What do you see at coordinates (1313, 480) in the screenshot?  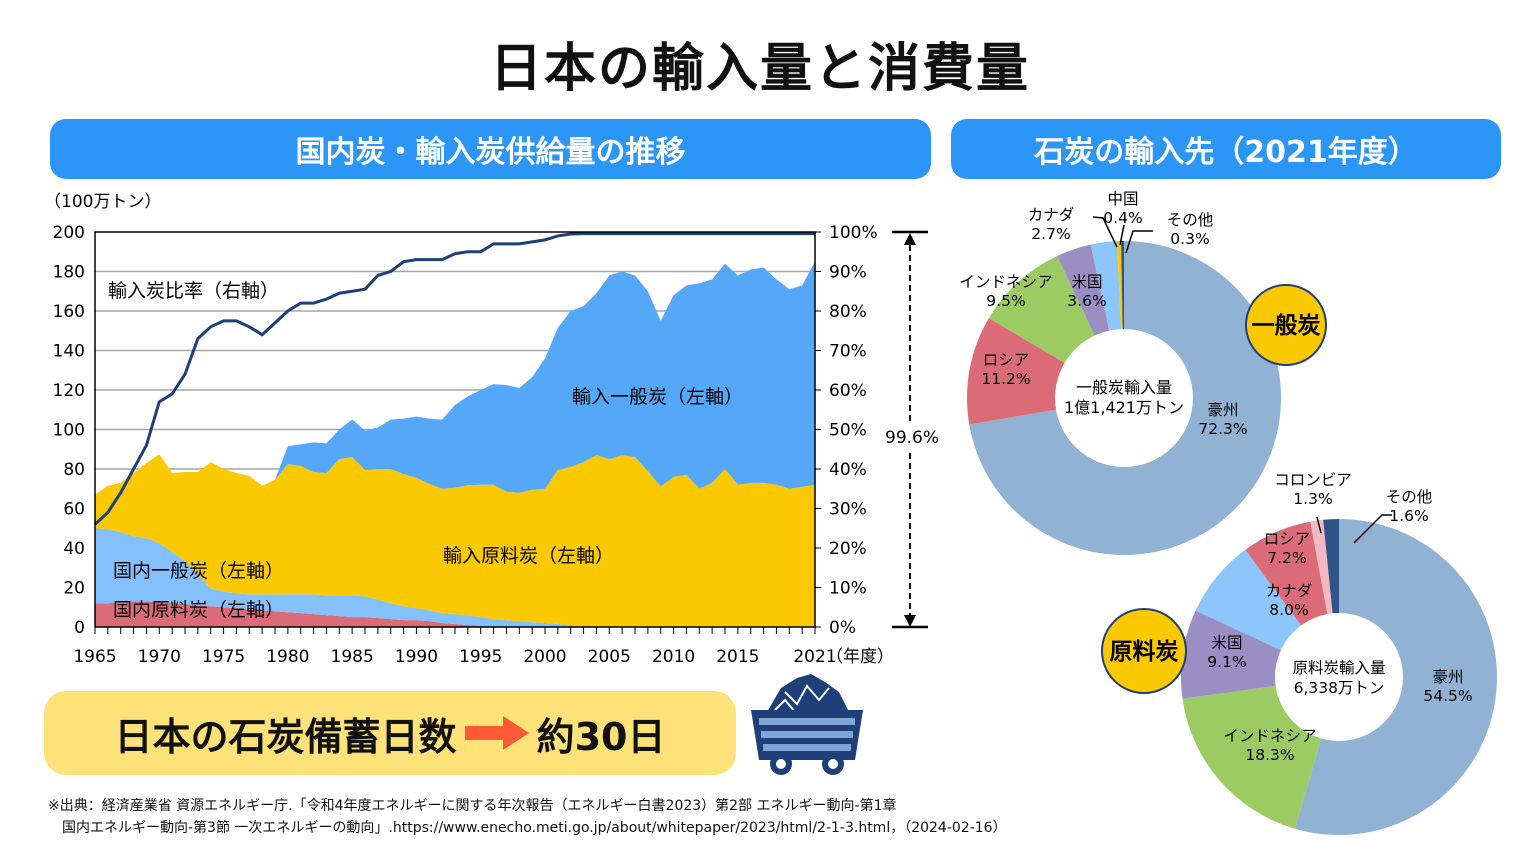 I see `slice-label: コロンビア` at bounding box center [1313, 480].